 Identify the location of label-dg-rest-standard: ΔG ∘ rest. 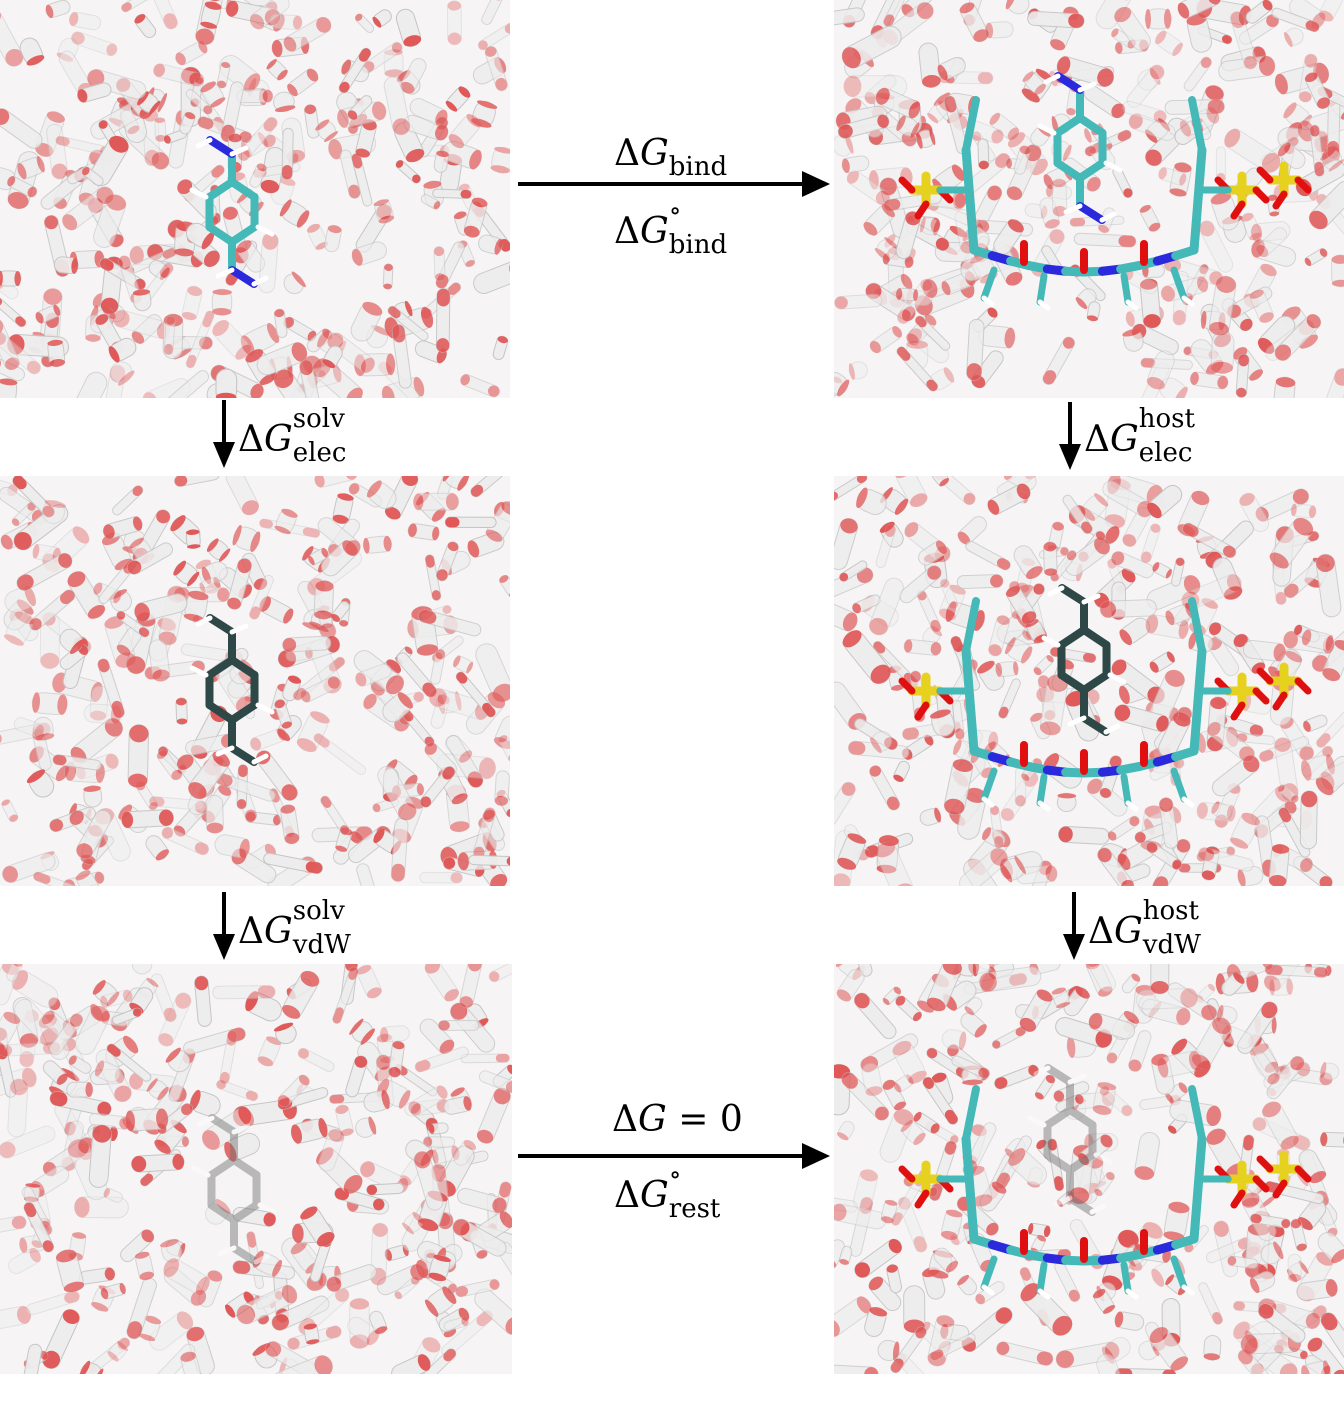
(667, 1192).